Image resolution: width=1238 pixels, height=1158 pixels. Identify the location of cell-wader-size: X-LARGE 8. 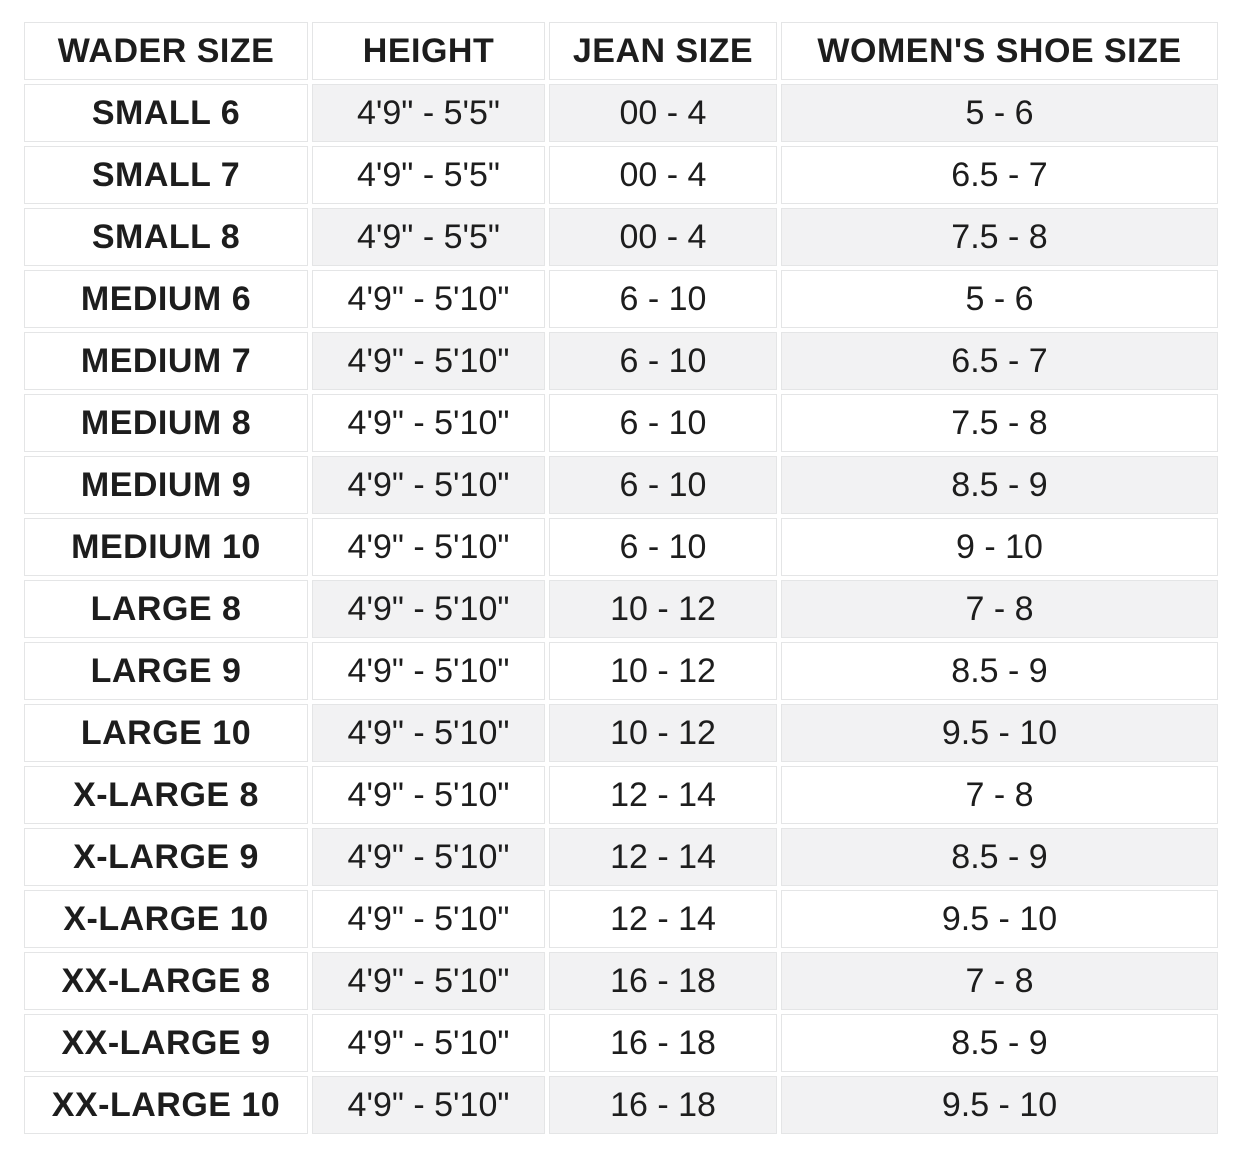
(166, 795).